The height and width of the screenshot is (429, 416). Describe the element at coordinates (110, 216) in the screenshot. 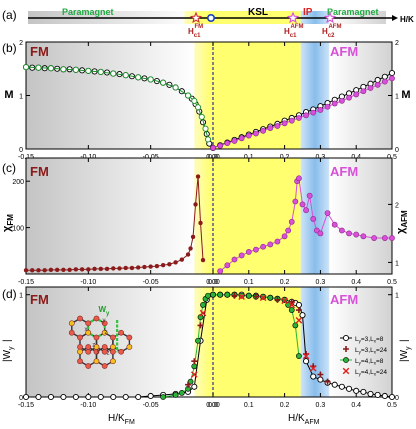

I see `fm-region` at that location.